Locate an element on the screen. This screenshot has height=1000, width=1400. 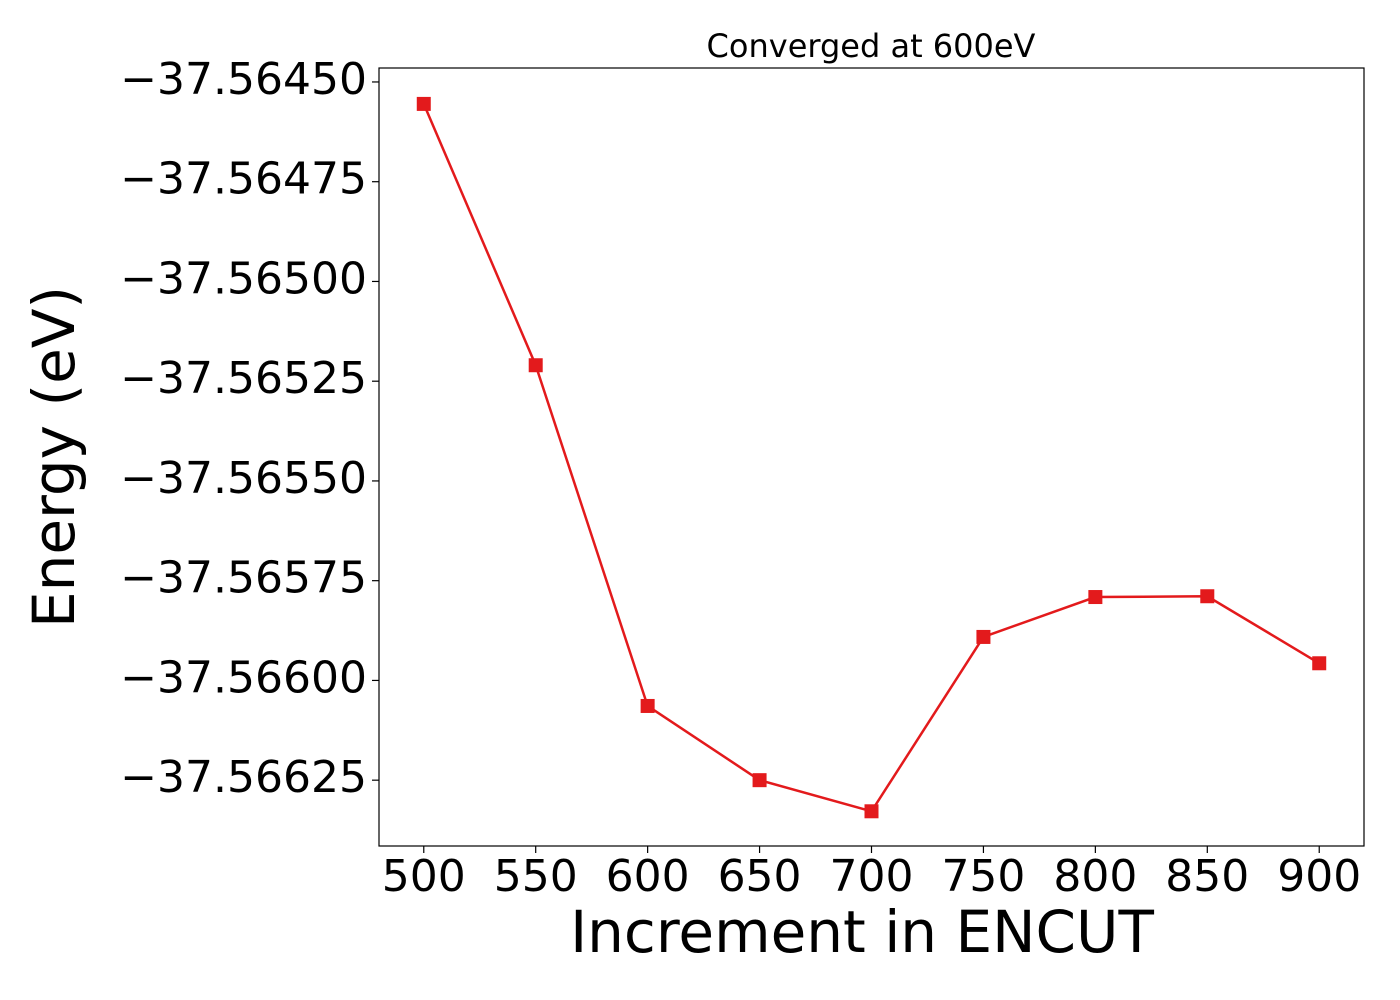
x-tick-label: 900 is located at coordinates (1319, 876).